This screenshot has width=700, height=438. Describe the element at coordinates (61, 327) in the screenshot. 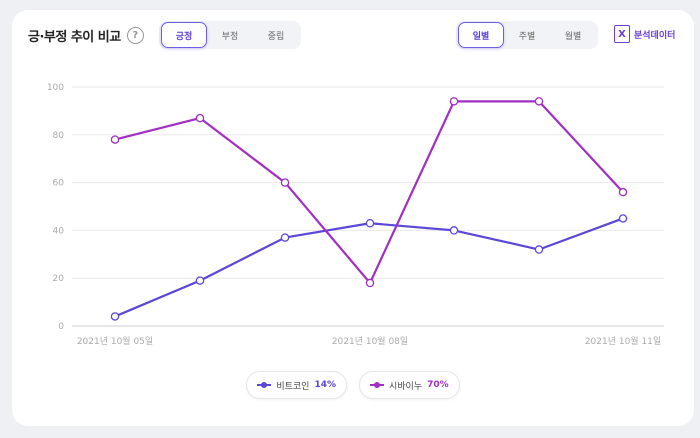

I see `y-tick-label: 0` at that location.